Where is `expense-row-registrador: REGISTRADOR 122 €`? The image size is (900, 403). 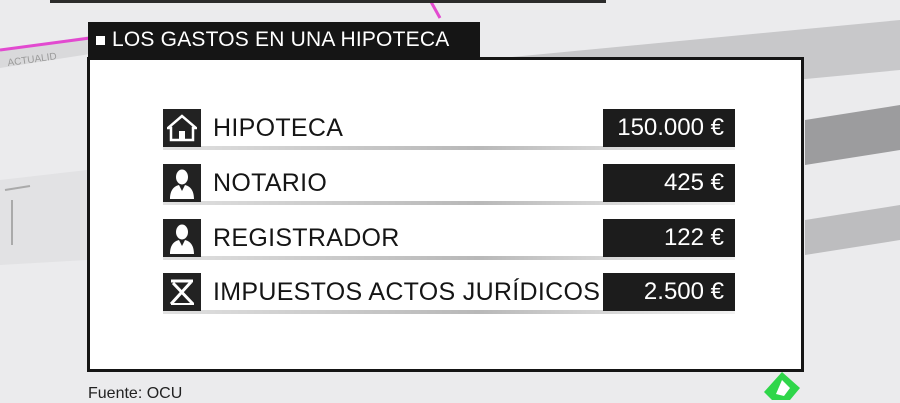
expense-row-registrador: REGISTRADOR 122 € is located at coordinates (449, 239).